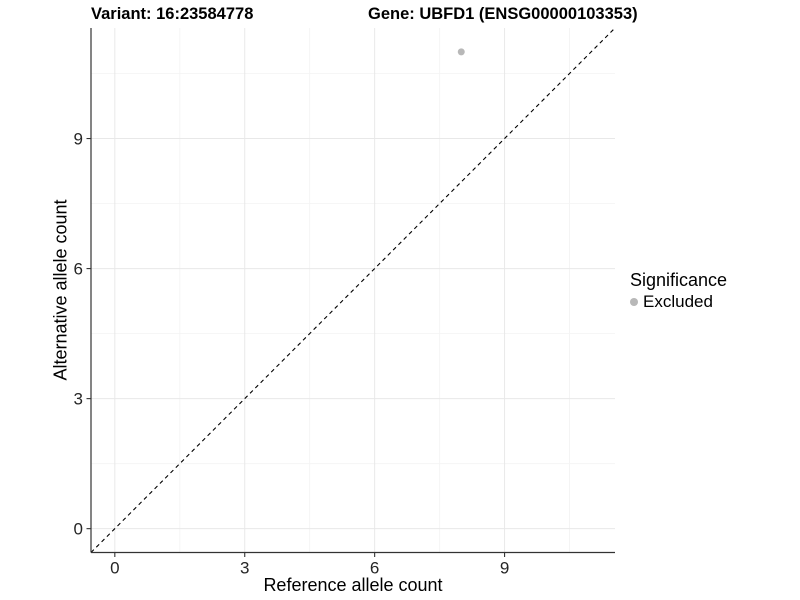  What do you see at coordinates (634, 302) in the screenshot?
I see `excluded-point-swatch` at bounding box center [634, 302].